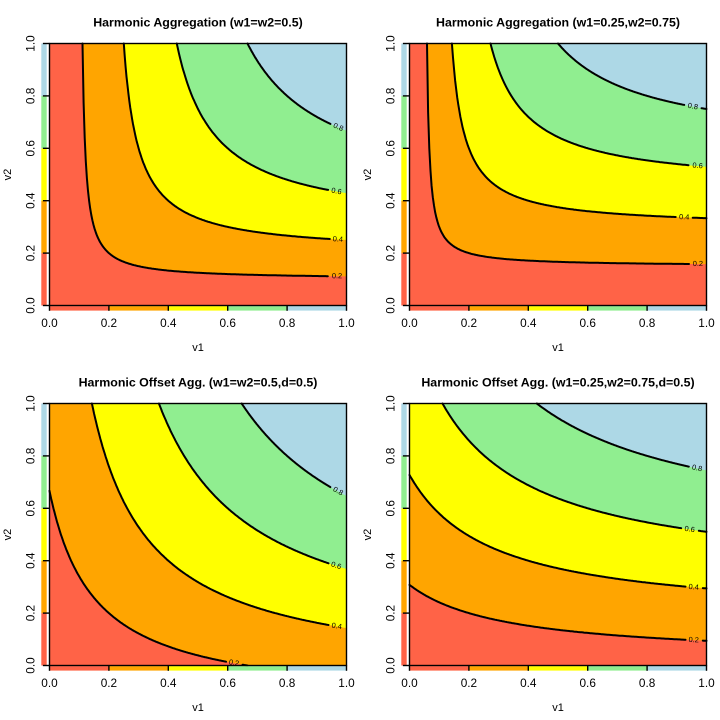  I want to click on svg-text:Harmonic Aggregation (w1=0.25,: Harmonic Aggregation (w1=0.25,w2=0.75), so click(558, 23).